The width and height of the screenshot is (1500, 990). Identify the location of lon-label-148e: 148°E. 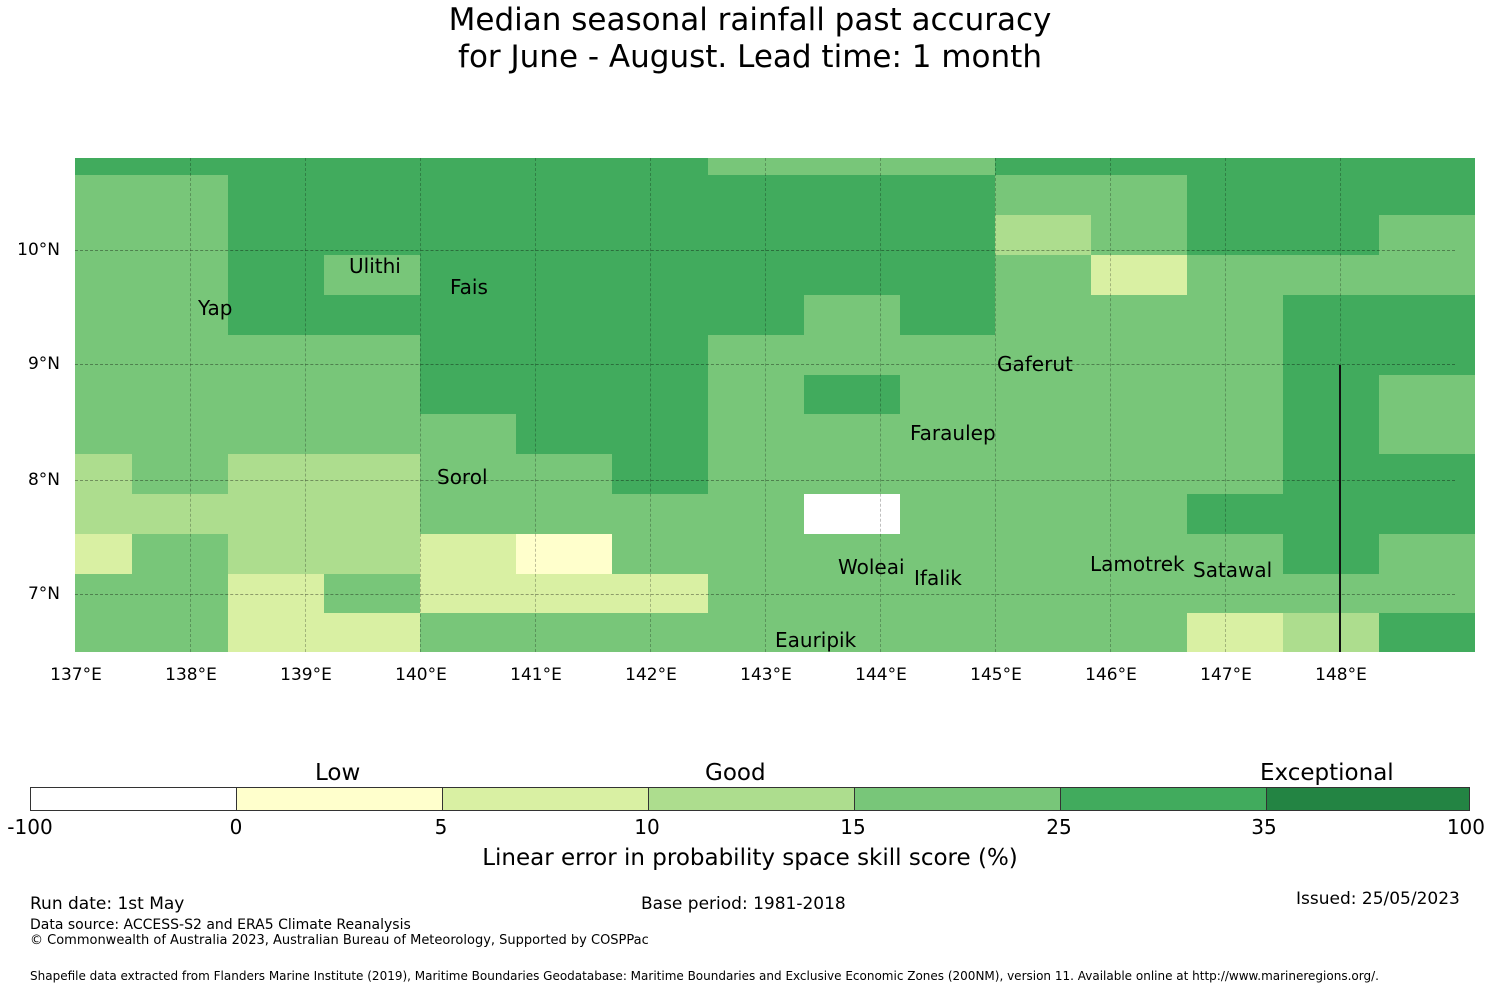
(1341, 675).